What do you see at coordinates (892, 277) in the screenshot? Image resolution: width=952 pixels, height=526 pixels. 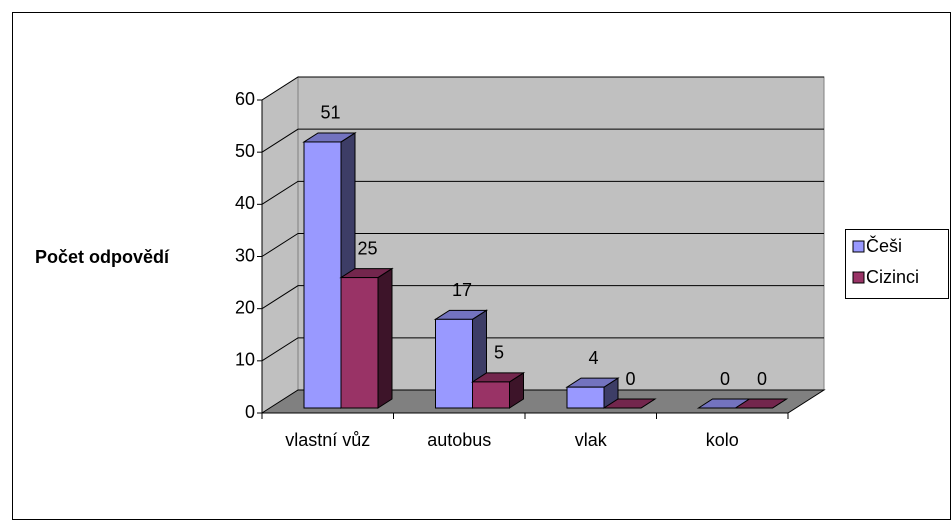 I see `legend-label: Cizinci` at bounding box center [892, 277].